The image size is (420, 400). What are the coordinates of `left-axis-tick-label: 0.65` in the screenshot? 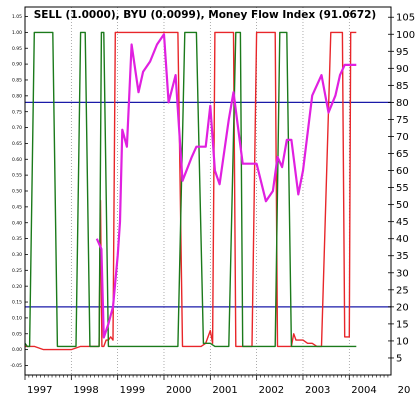 It's located at (17, 144).